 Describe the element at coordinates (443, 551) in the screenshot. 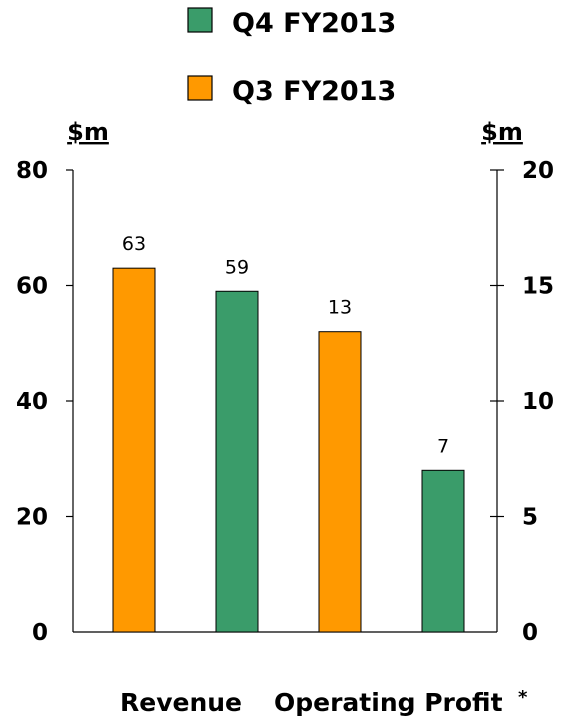

I see `bar-operating-profit-q4-fy2013` at that location.